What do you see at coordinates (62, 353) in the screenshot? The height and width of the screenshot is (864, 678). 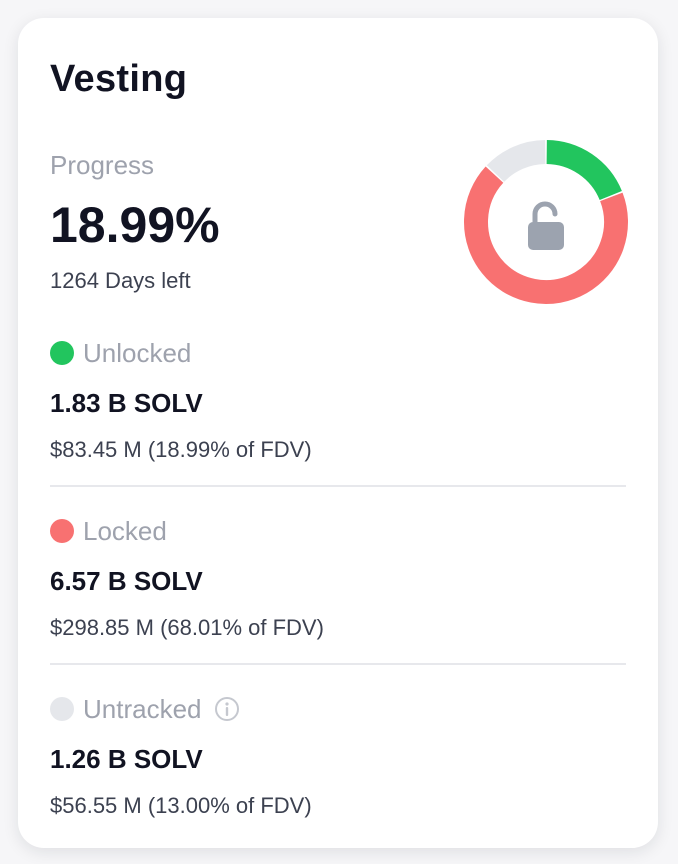 I see `unlocked-dot` at bounding box center [62, 353].